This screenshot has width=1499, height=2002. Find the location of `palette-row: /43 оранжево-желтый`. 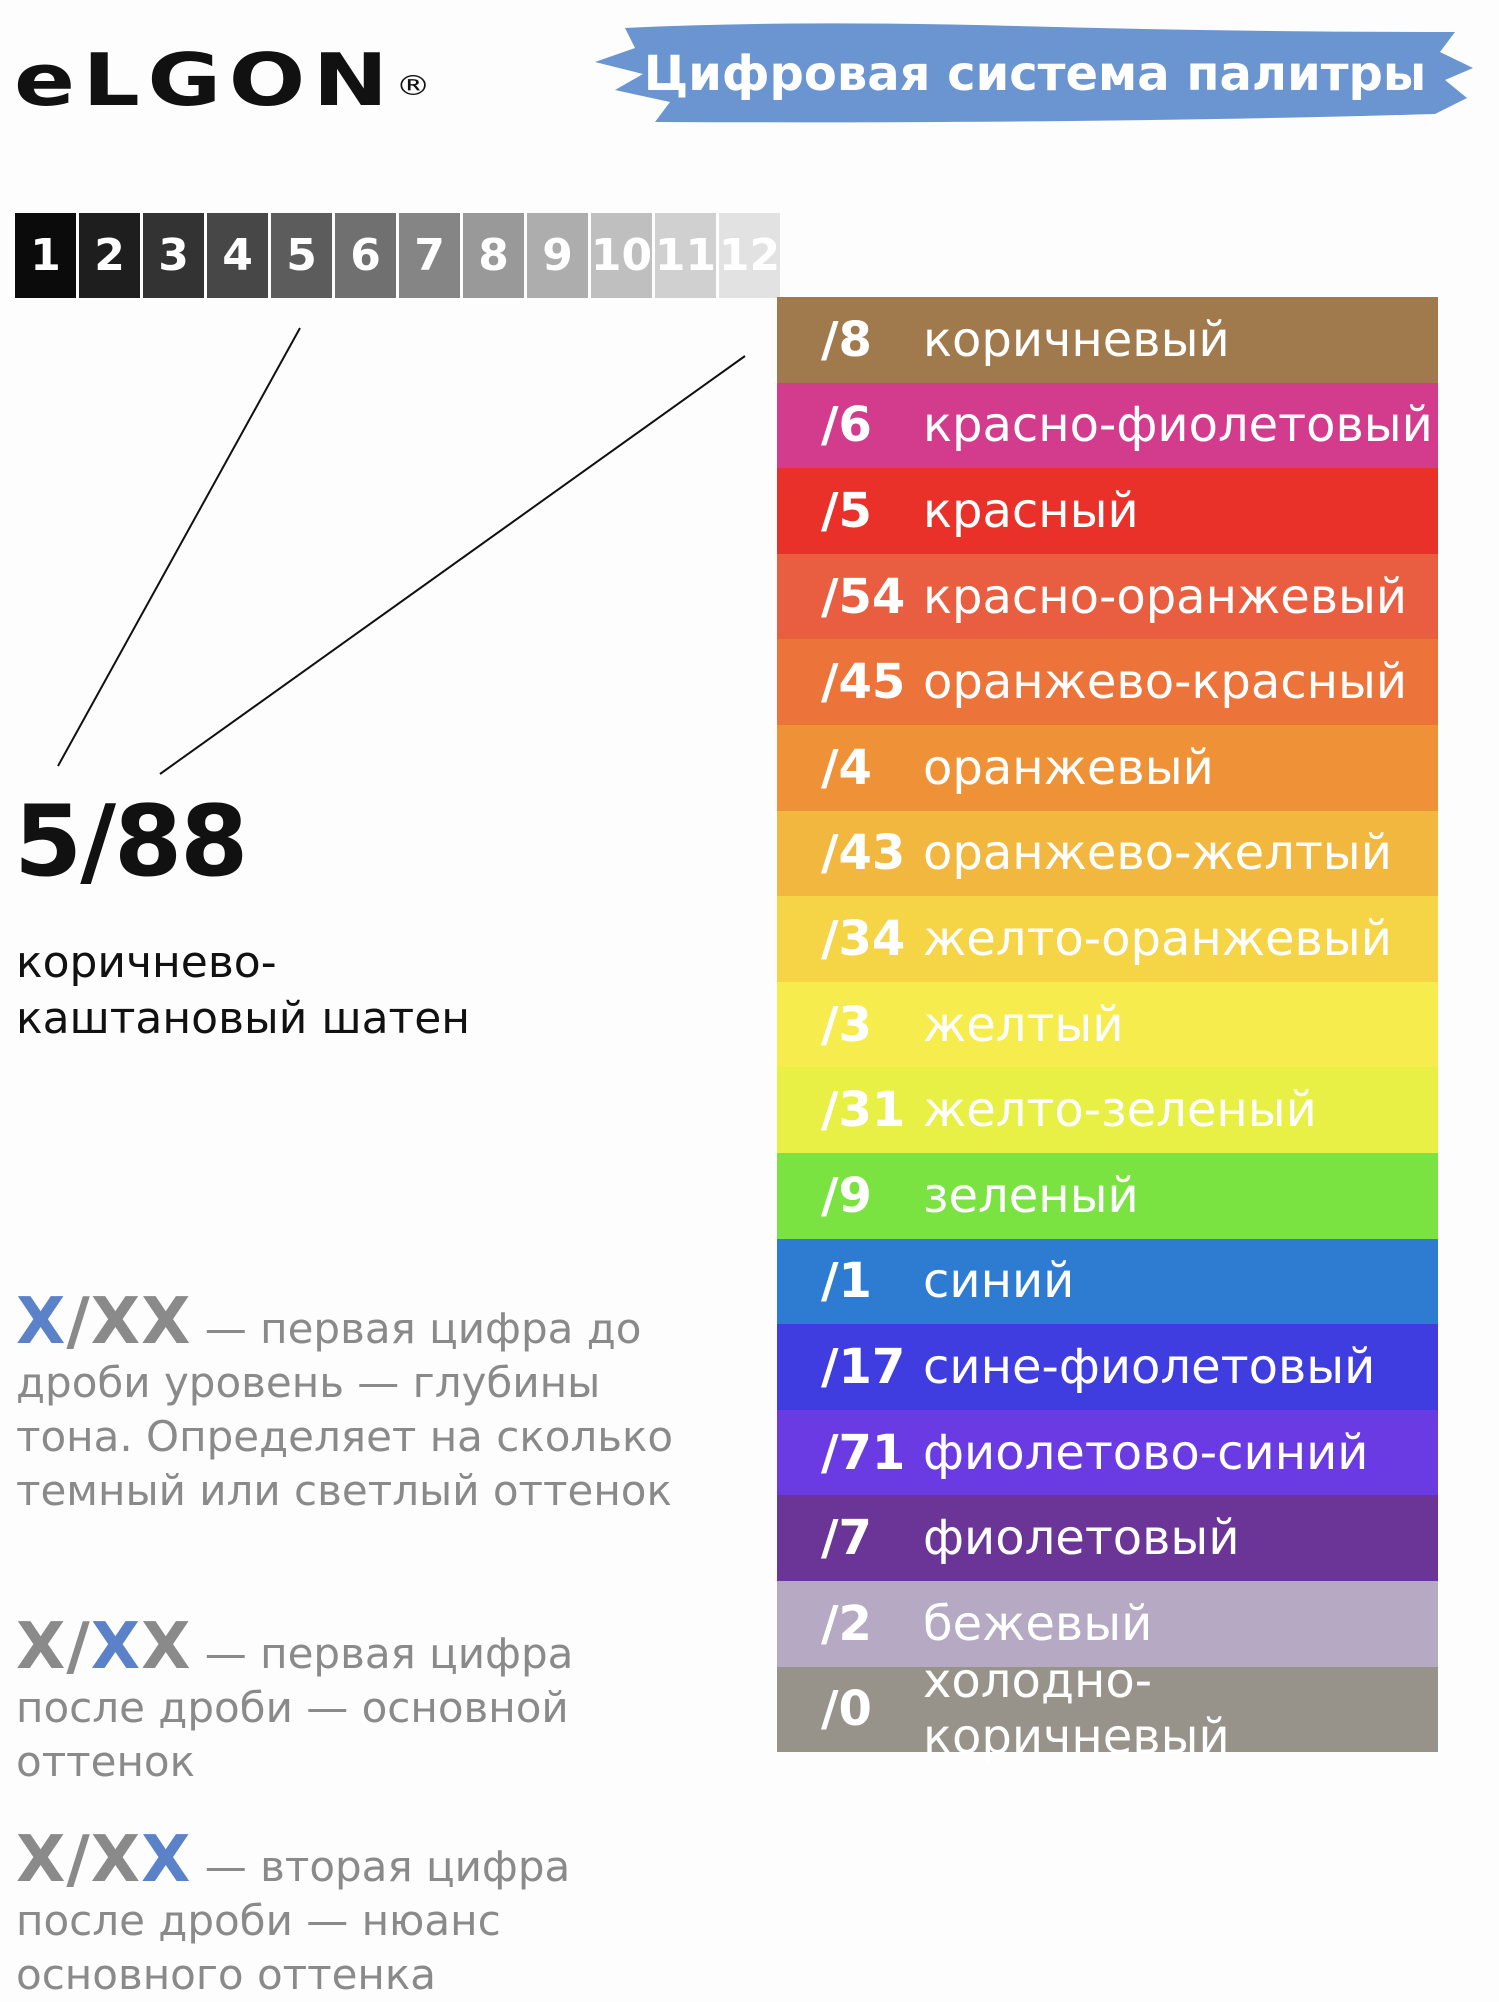

palette-row: /43 оранжево-желтый is located at coordinates (1107, 853).